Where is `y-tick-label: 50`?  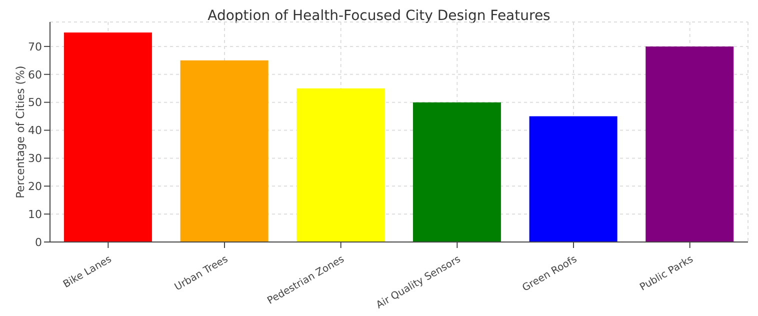 y-tick-label: 50 is located at coordinates (35, 103).